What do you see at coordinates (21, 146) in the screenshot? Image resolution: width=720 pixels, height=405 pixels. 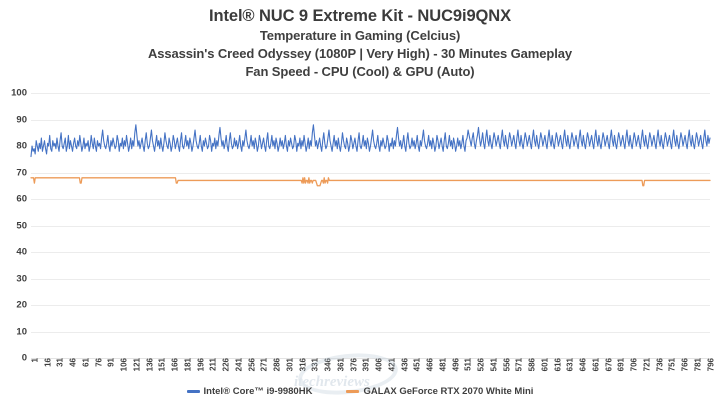 I see `y-tick-label: 80` at bounding box center [21, 146].